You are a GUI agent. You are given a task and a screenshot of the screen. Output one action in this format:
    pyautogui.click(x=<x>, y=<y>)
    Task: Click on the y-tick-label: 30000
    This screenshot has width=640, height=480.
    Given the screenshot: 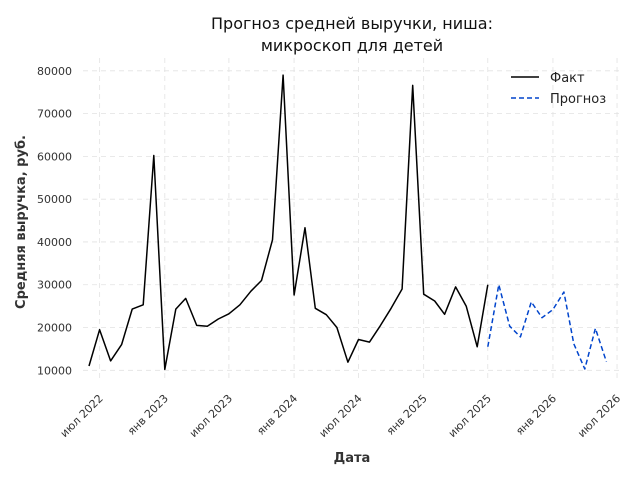 What is the action you would take?
    pyautogui.click(x=54, y=285)
    